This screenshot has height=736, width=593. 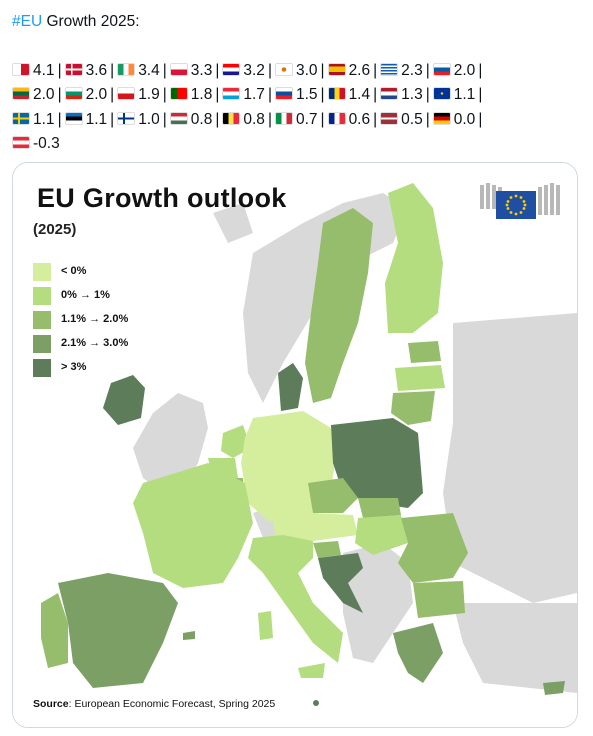 What do you see at coordinates (231, 118) in the screenshot?
I see `belgium-flag` at bounding box center [231, 118].